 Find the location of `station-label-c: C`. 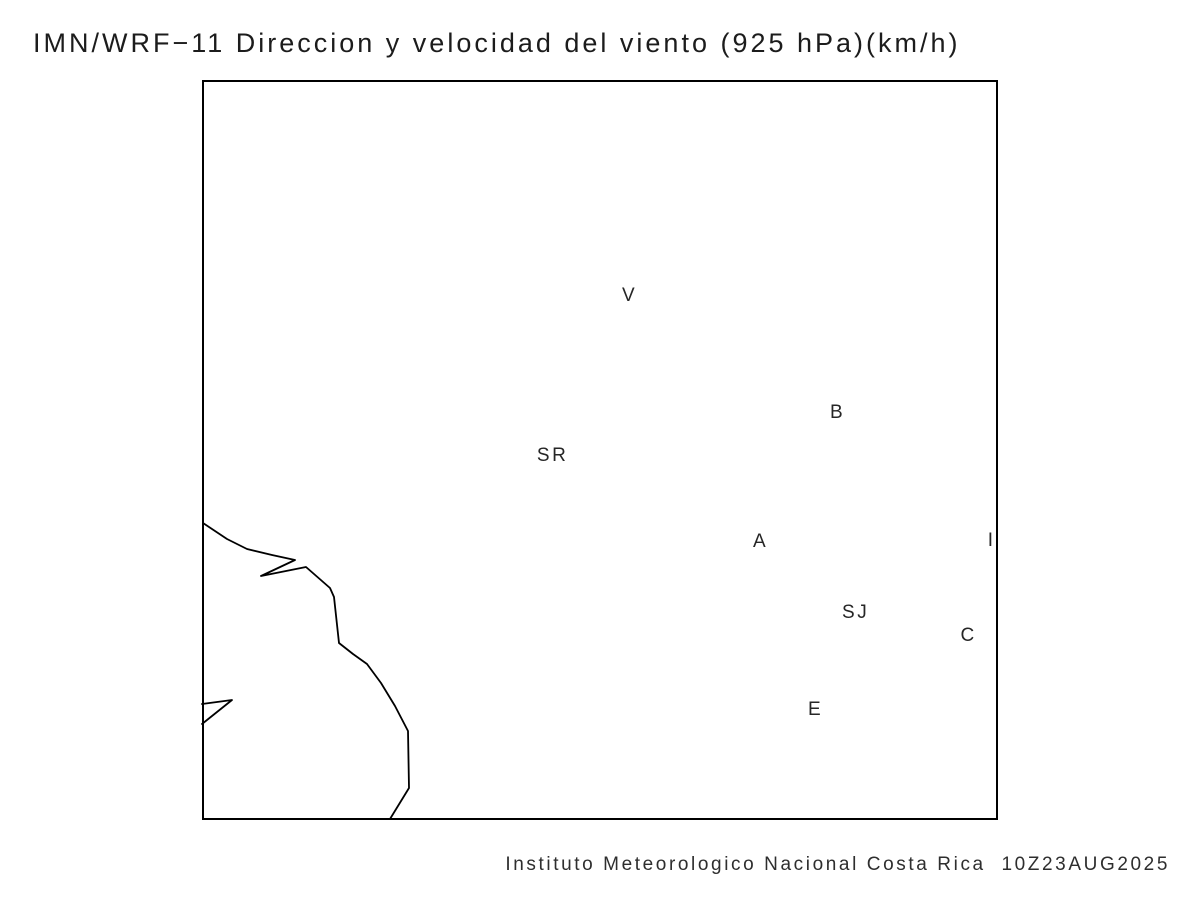

station-label-c: C is located at coordinates (968, 635).